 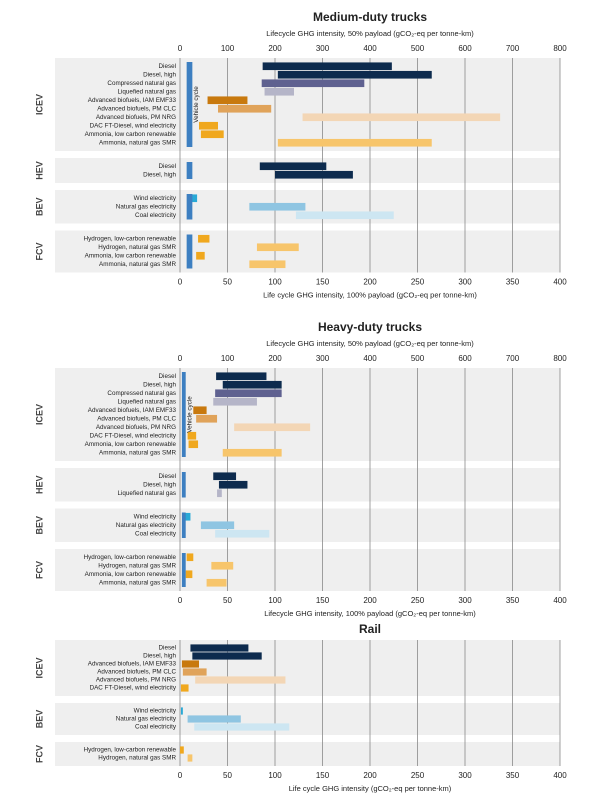 I want to click on top-tick-label: 400, so click(x=370, y=358).